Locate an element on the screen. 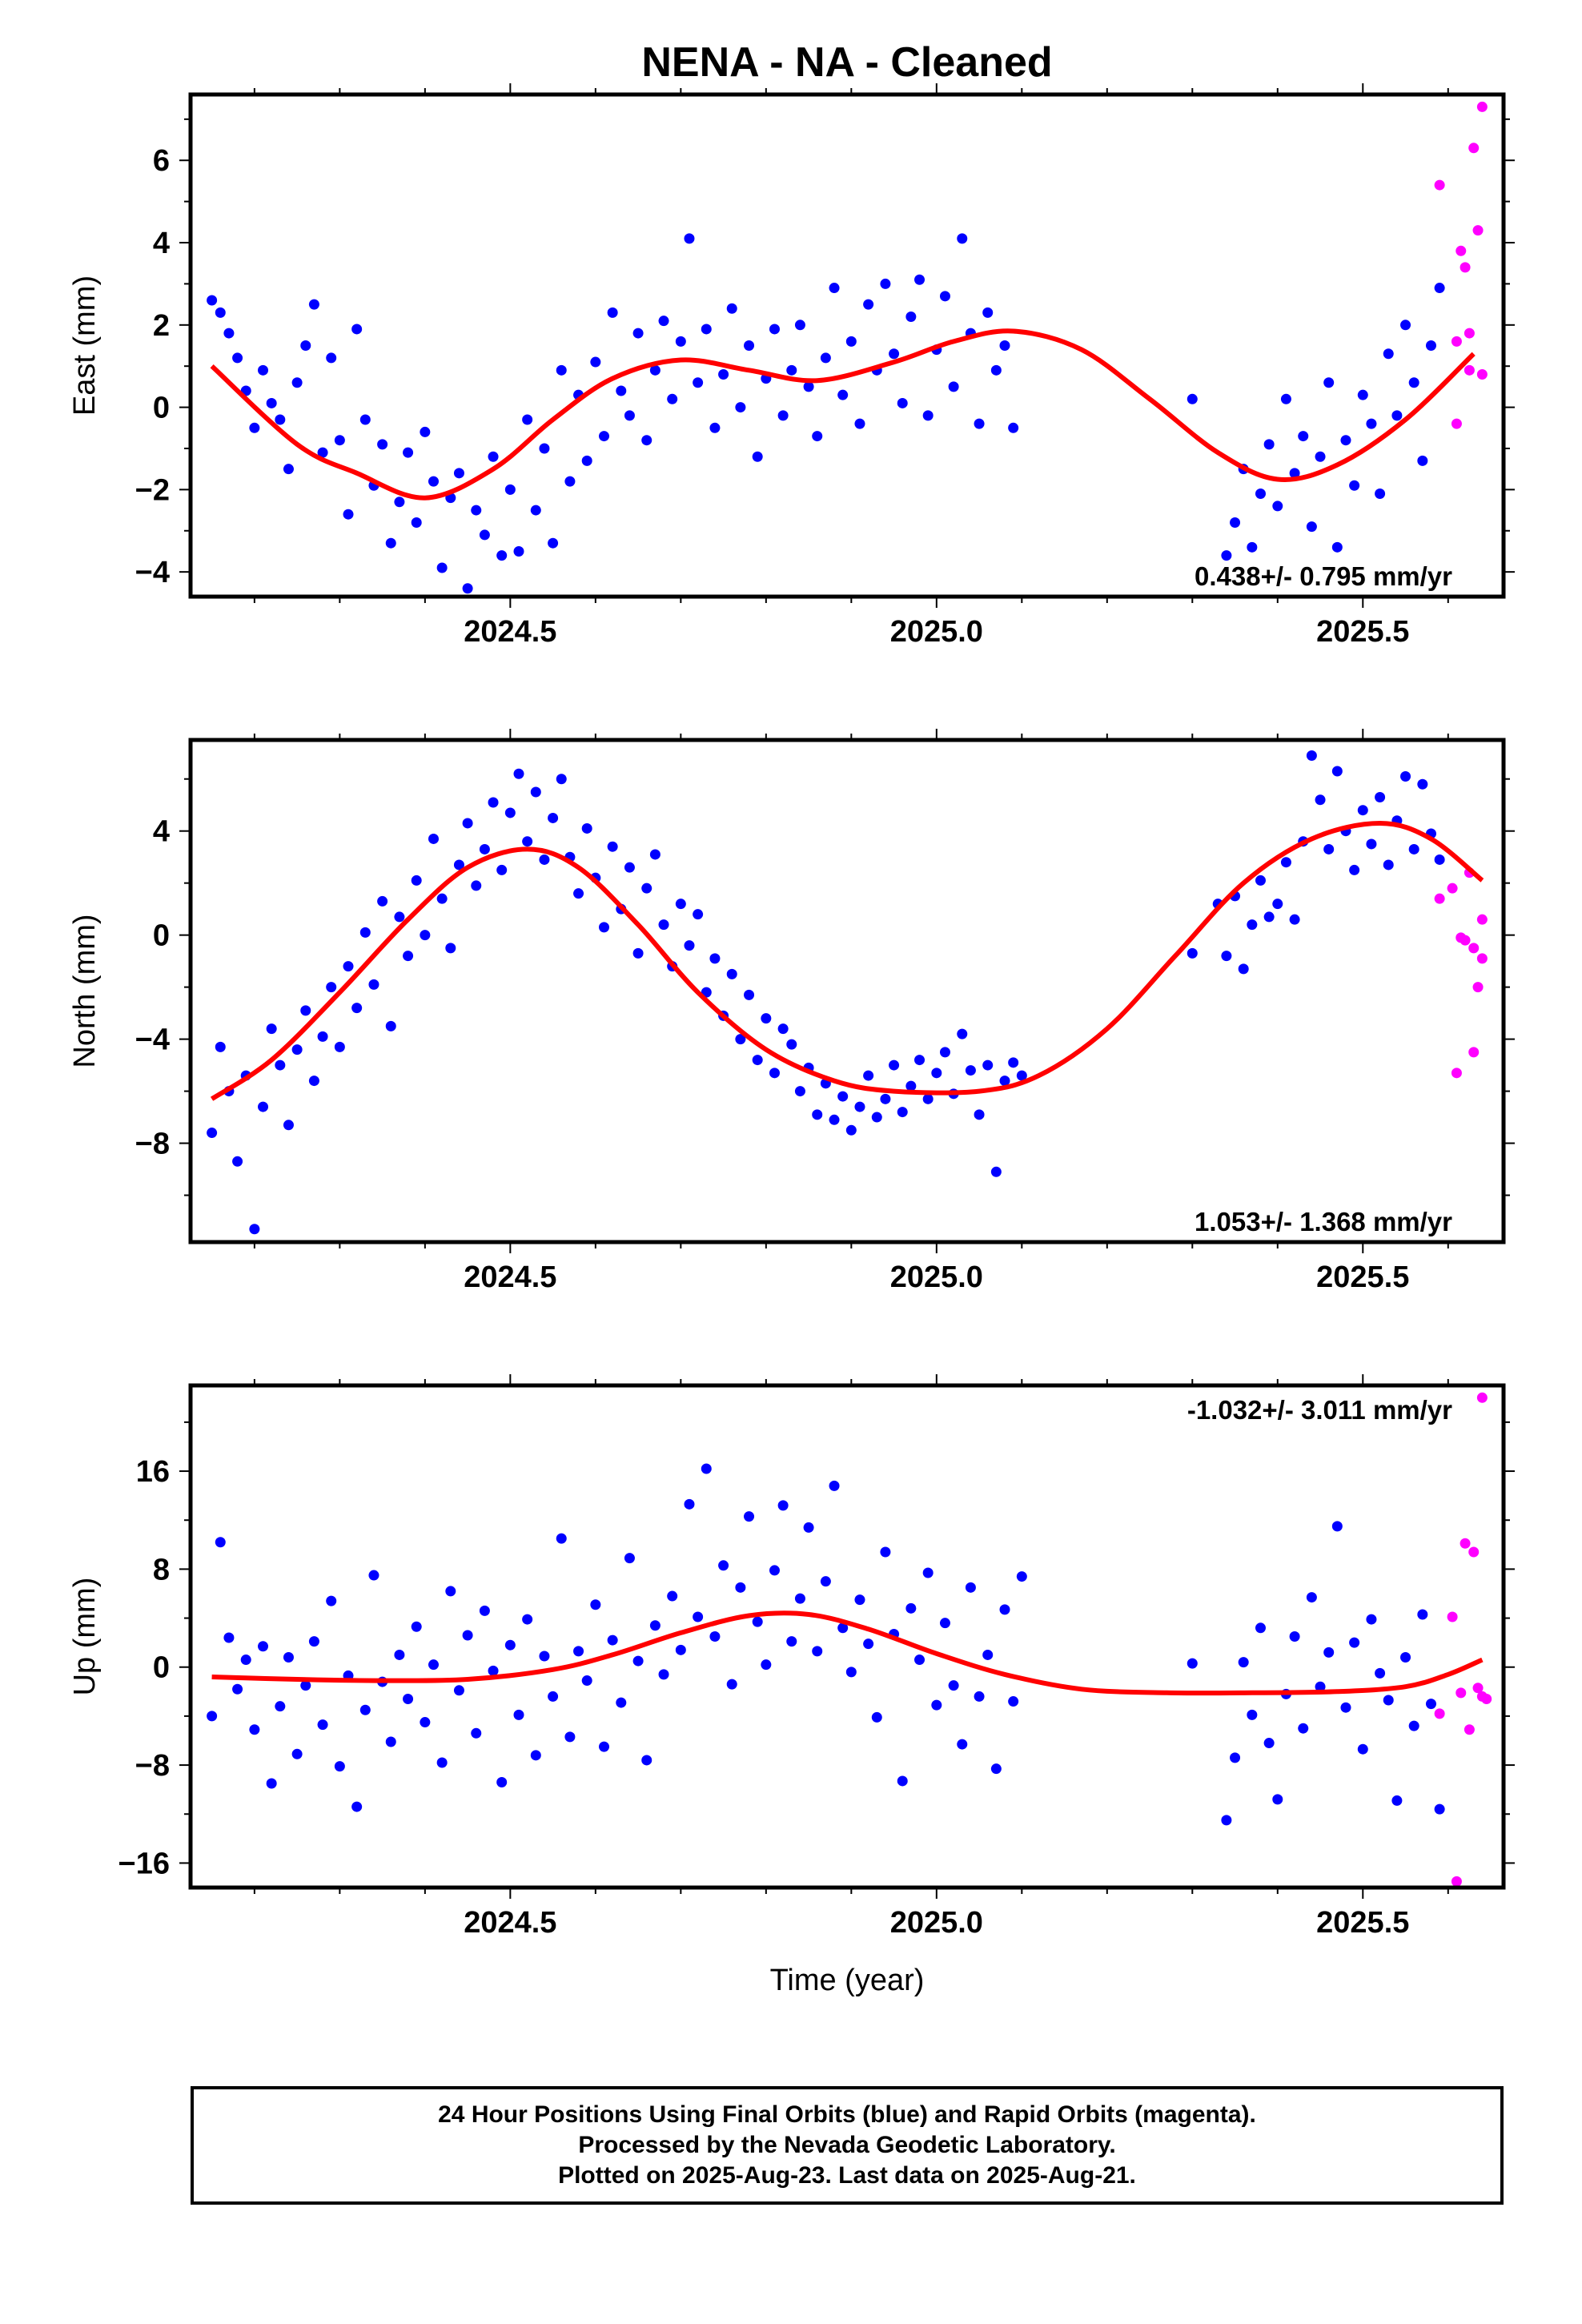 This screenshot has width=1582, height=2324. east-x-tick-label: 2025.0 is located at coordinates (936, 632).